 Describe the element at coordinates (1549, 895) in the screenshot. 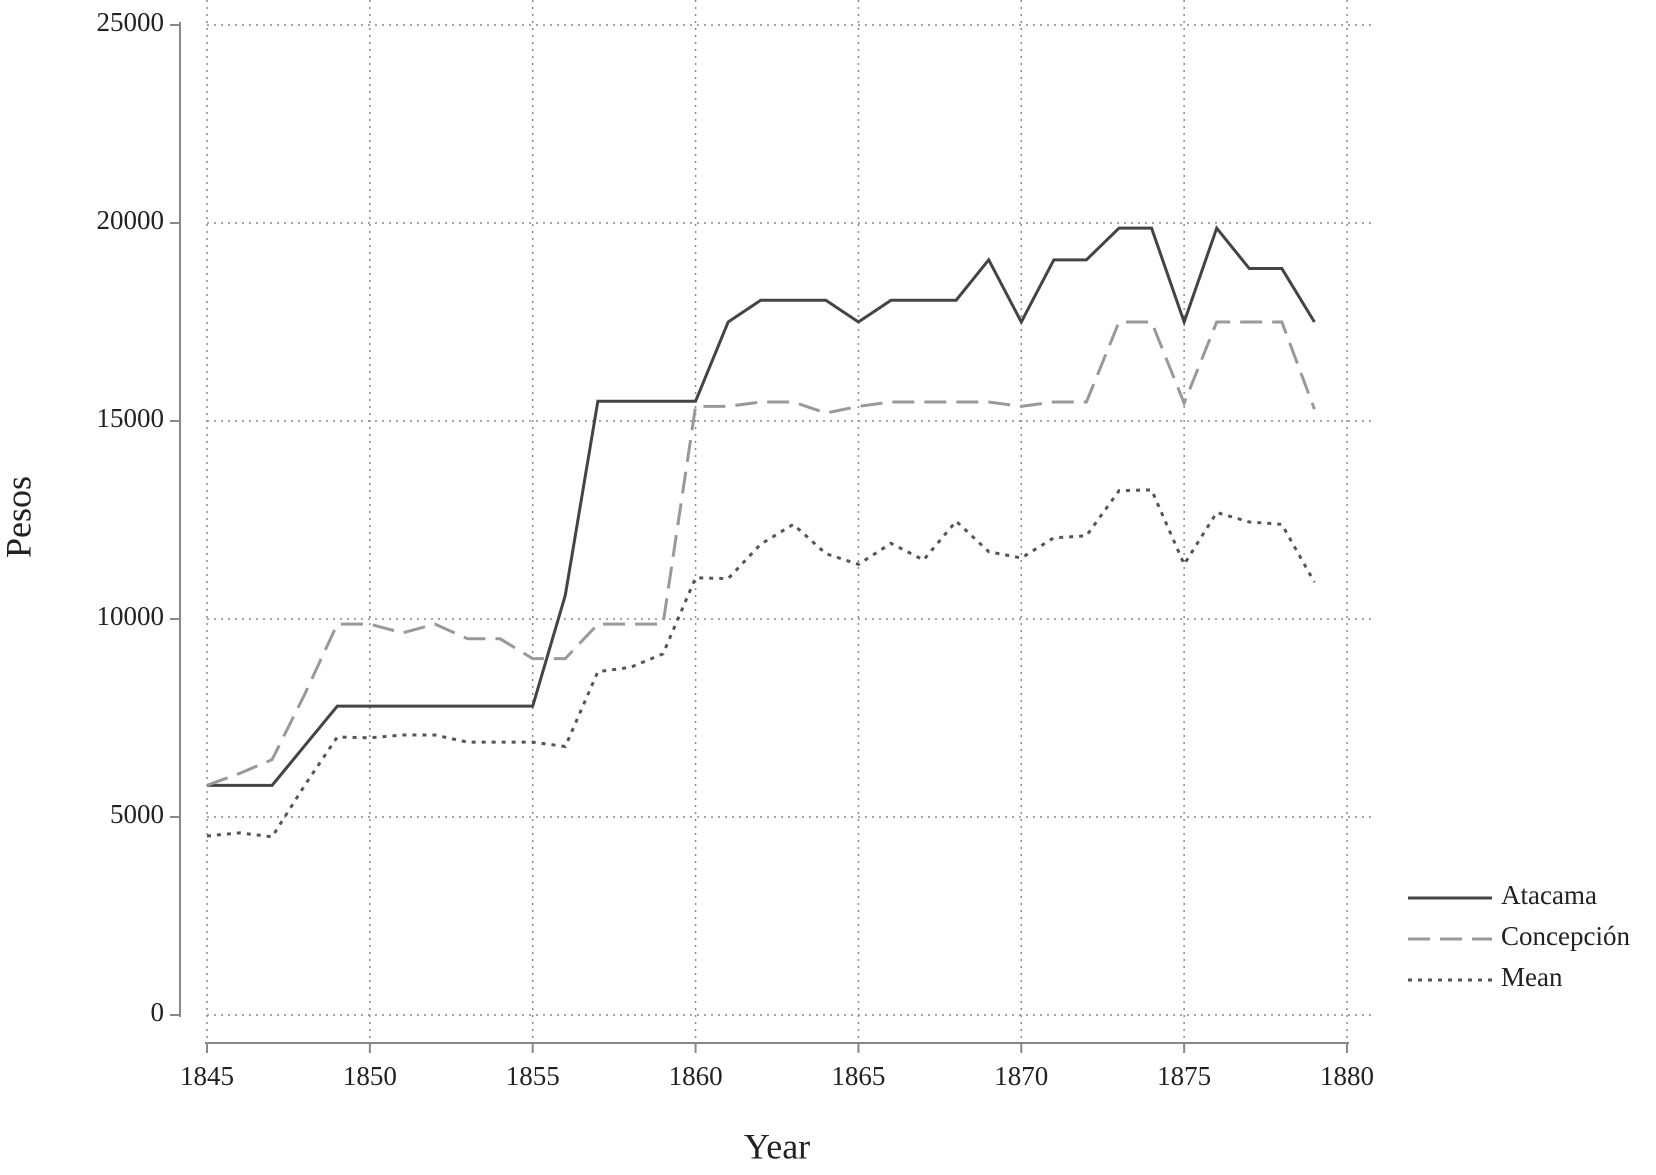

I see `legend-label: Atacama` at that location.